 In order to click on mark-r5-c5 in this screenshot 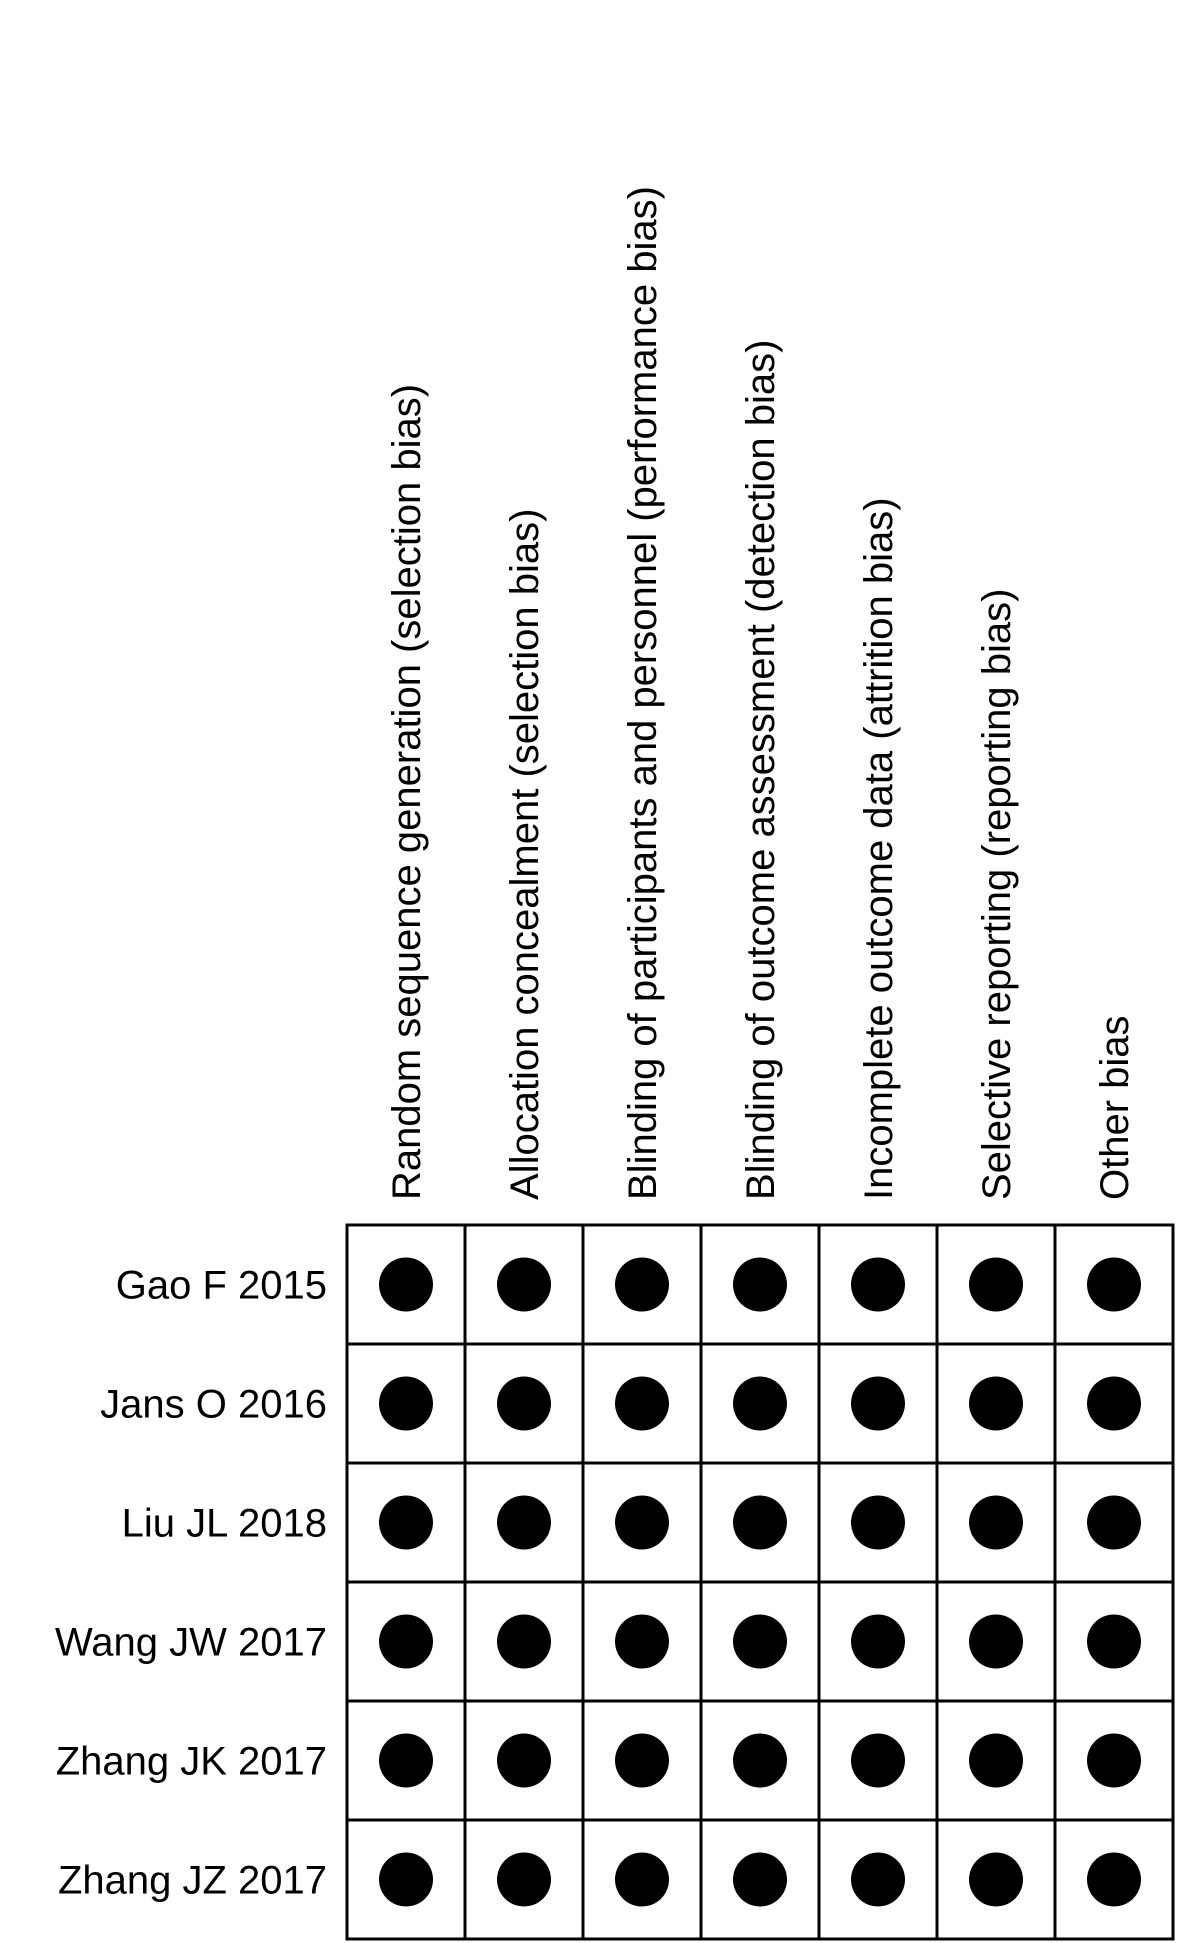, I will do `click(878, 1760)`.